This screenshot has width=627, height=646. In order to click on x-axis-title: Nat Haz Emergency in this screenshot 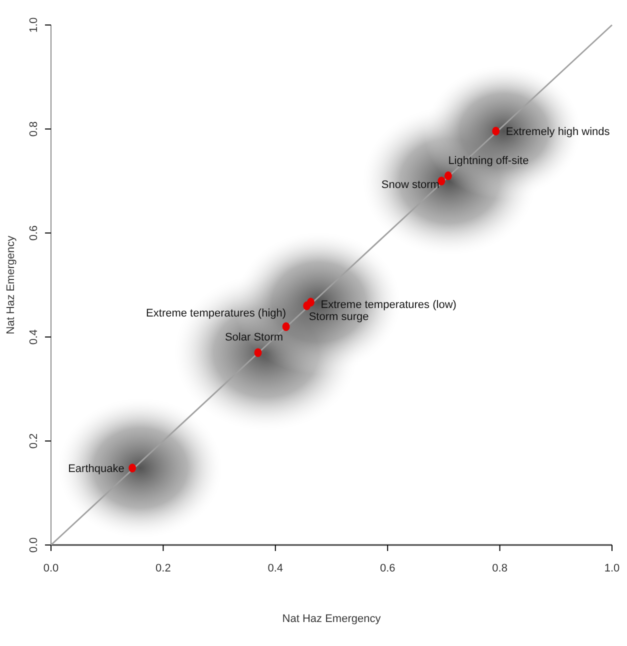, I will do `click(332, 619)`.